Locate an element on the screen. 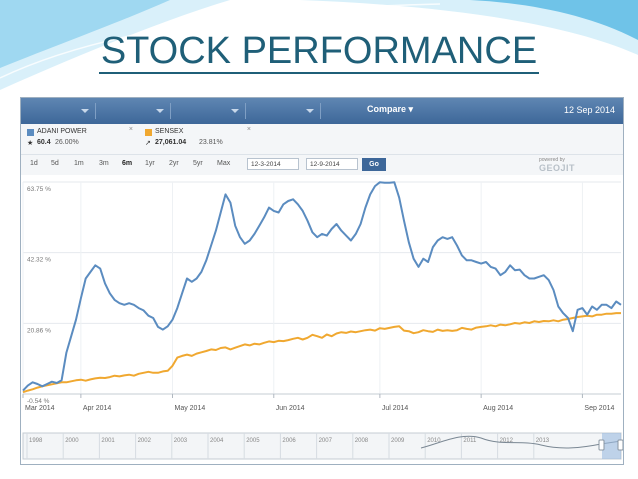 The image size is (638, 479). period-1yr: 1yr is located at coordinates (150, 163).